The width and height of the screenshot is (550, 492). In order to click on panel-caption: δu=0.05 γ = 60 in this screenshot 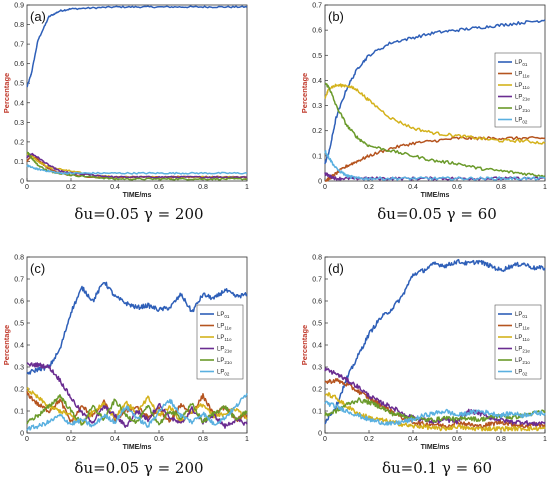, I will do `click(437, 214)`.